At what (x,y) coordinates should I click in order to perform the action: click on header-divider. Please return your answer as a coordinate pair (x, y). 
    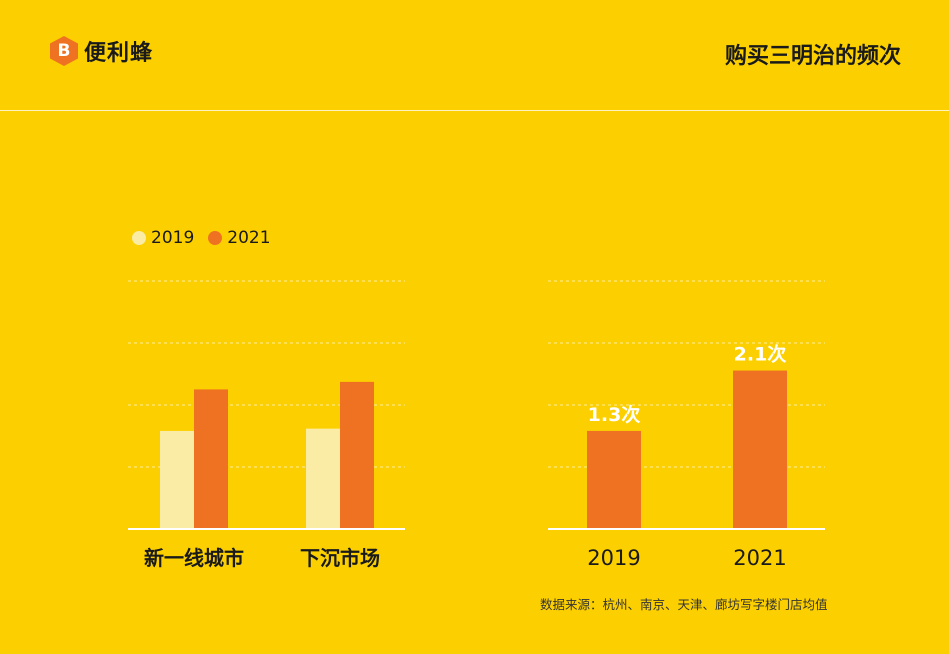
    Looking at the image, I should click on (474, 110).